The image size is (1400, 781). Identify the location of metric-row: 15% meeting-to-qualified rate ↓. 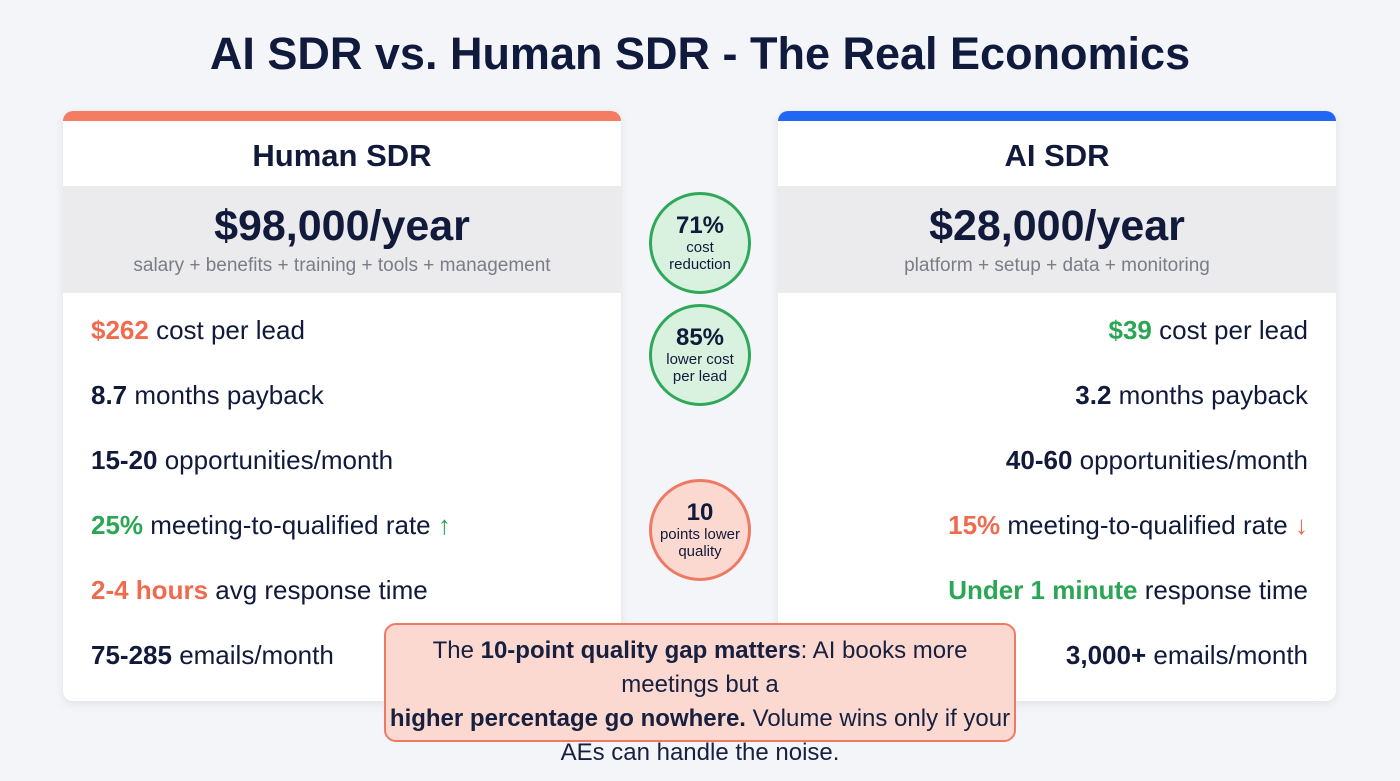
(1057, 536).